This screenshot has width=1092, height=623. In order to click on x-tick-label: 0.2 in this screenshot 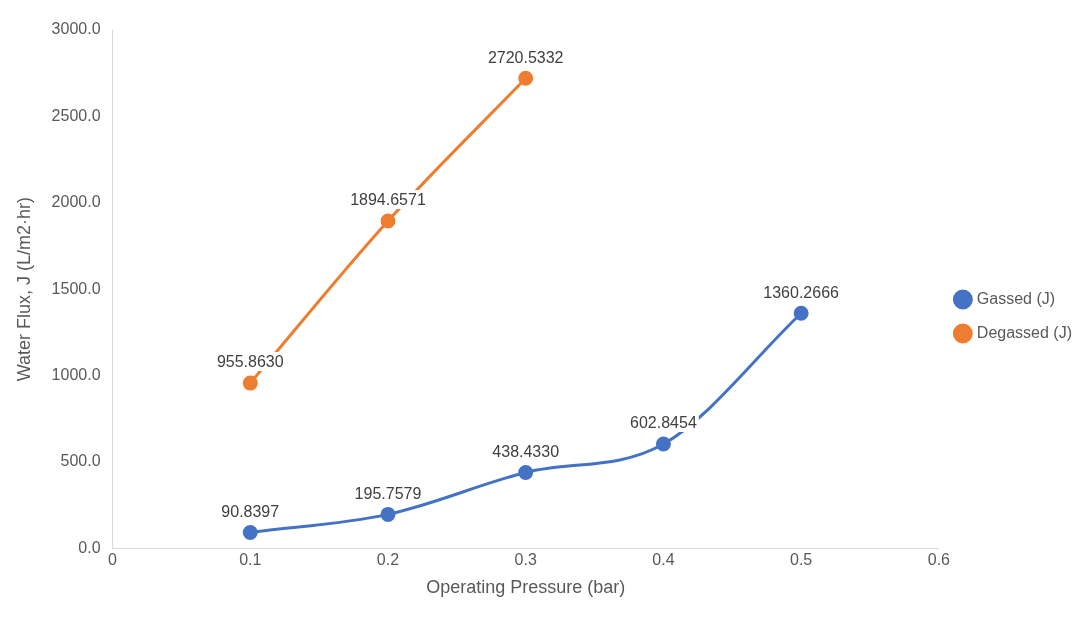, I will do `click(388, 560)`.